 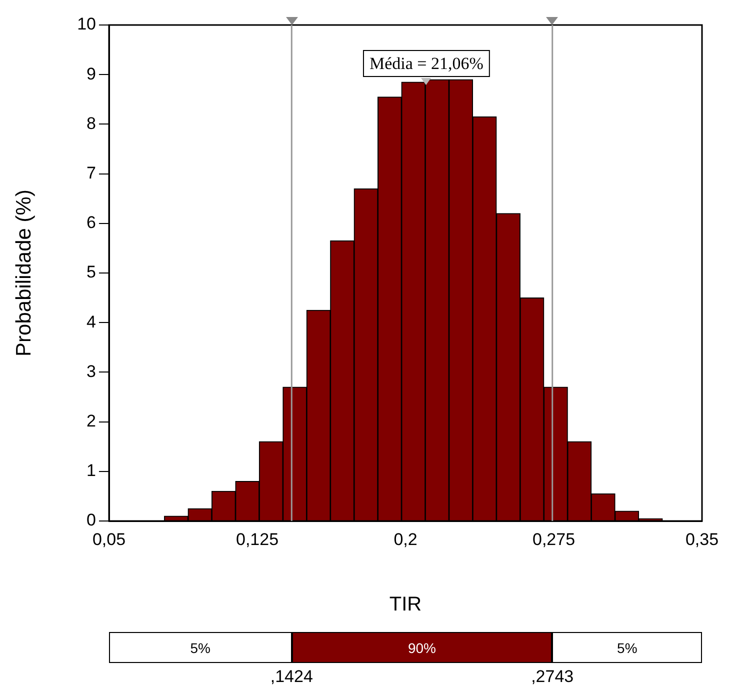 What do you see at coordinates (91, 172) in the screenshot?
I see `y-tick-label: 7` at bounding box center [91, 172].